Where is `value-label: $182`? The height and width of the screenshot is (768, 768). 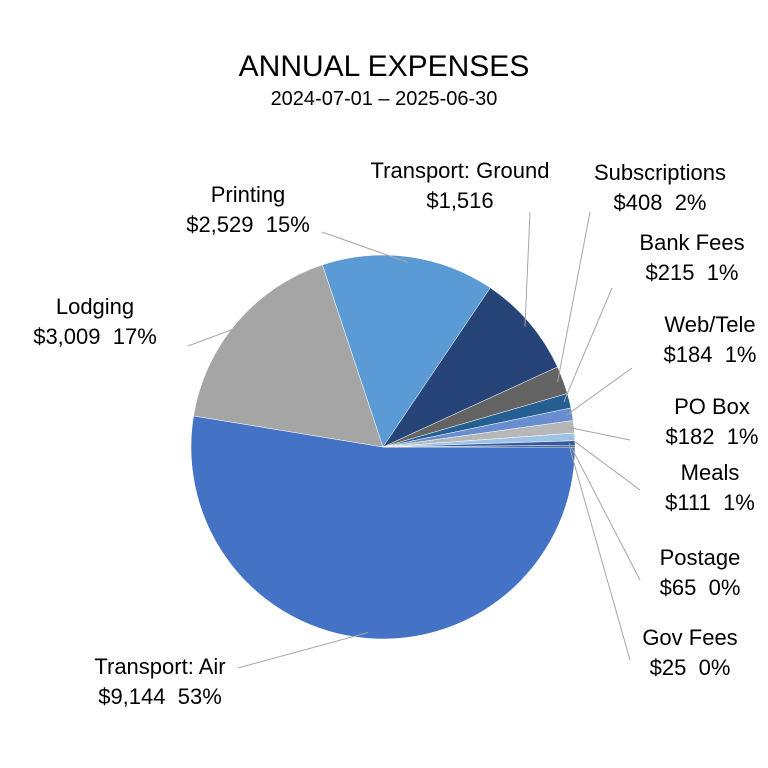 value-label: $182 is located at coordinates (690, 436).